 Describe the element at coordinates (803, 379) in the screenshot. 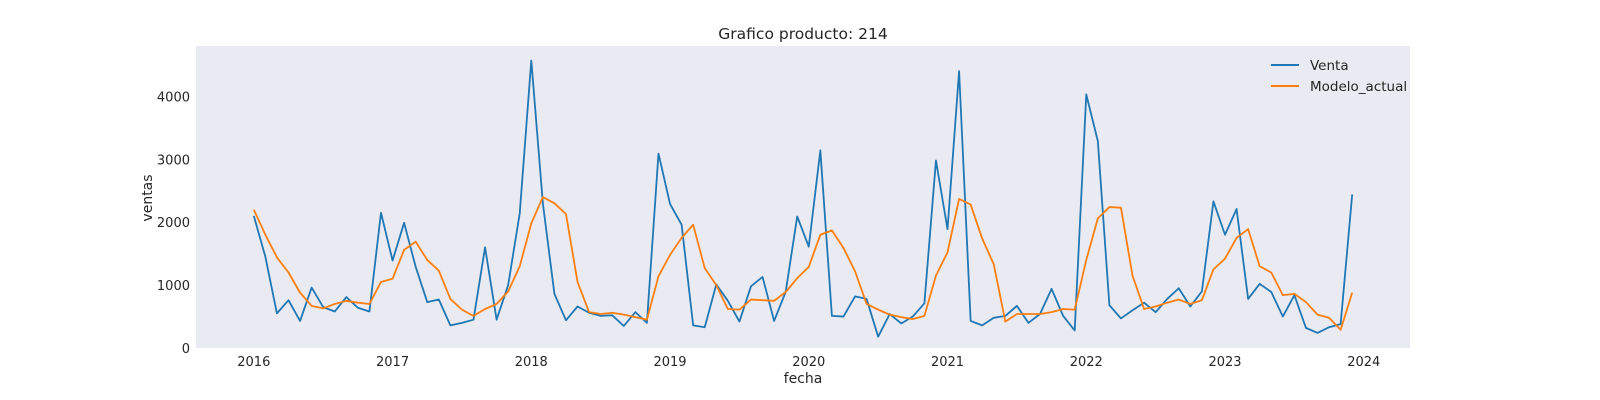

I see `x-axis-label: fecha` at that location.